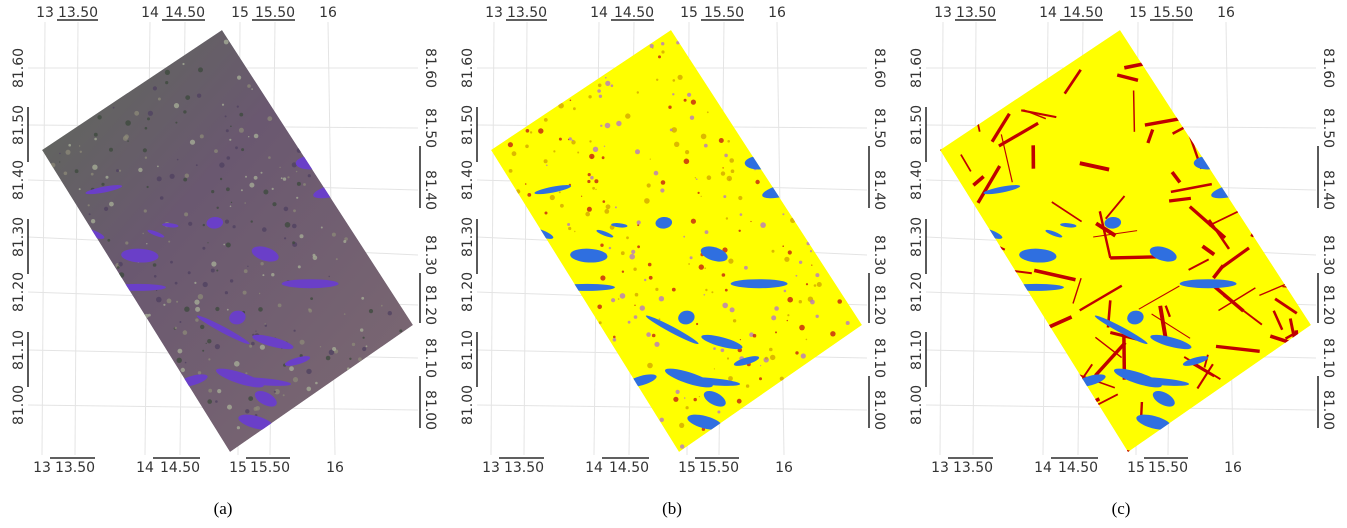 The height and width of the screenshot is (528, 1347). Describe the element at coordinates (879, 128) in the screenshot. I see `right-tick-label: 81.50` at that location.